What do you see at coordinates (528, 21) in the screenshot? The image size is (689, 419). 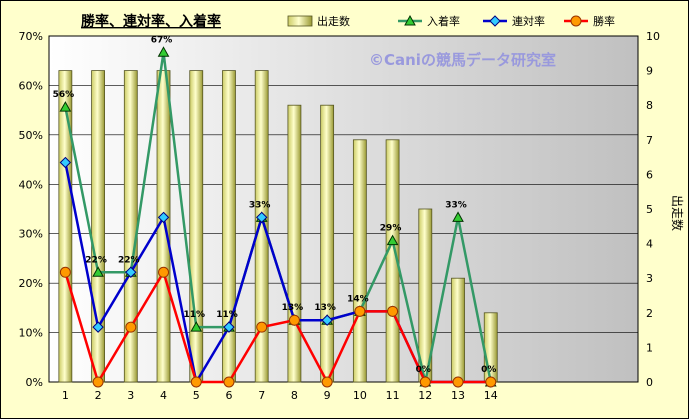 I see `legend-label: 連対率` at bounding box center [528, 21].